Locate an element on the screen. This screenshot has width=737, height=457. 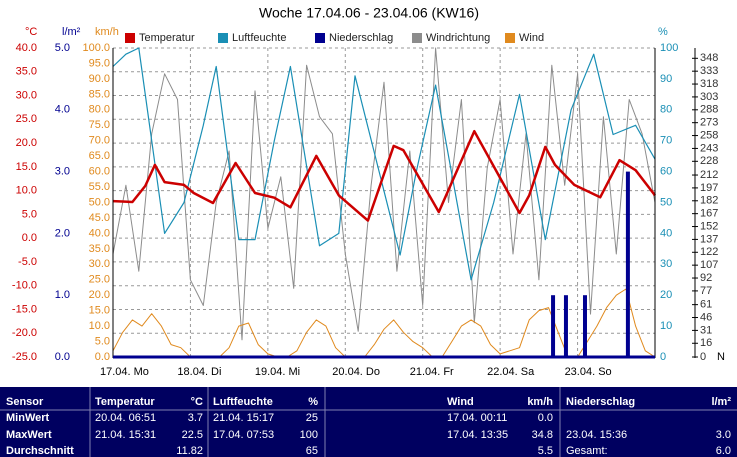
y-tick-label: 46 is located at coordinates (706, 317).